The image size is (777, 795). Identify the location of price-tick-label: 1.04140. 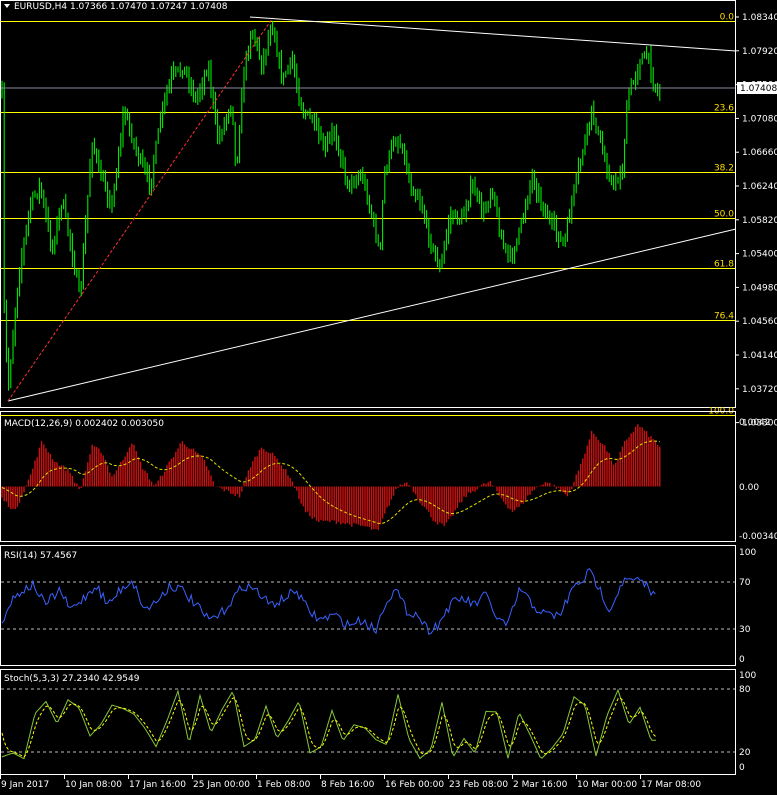
(759, 356).